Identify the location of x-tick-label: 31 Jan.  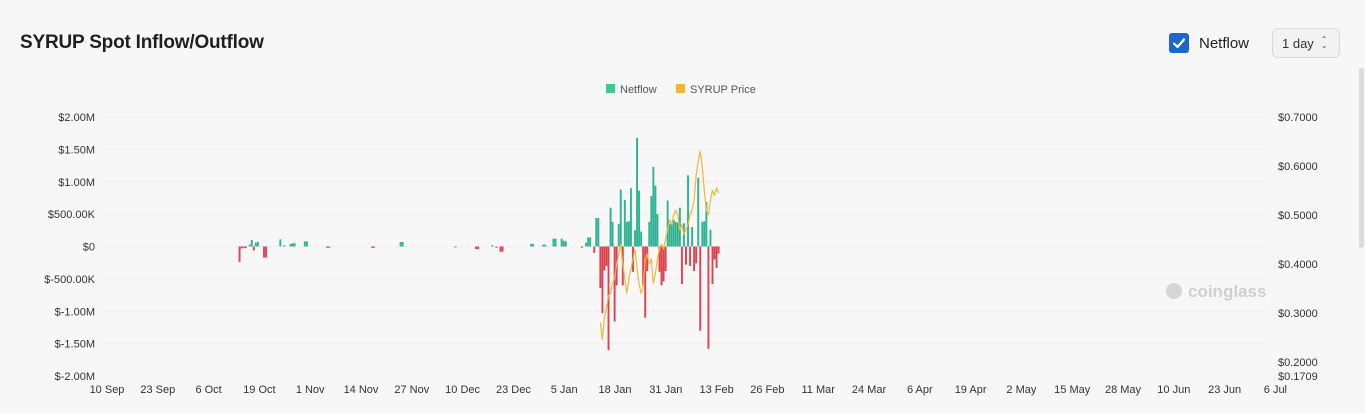
(665, 390).